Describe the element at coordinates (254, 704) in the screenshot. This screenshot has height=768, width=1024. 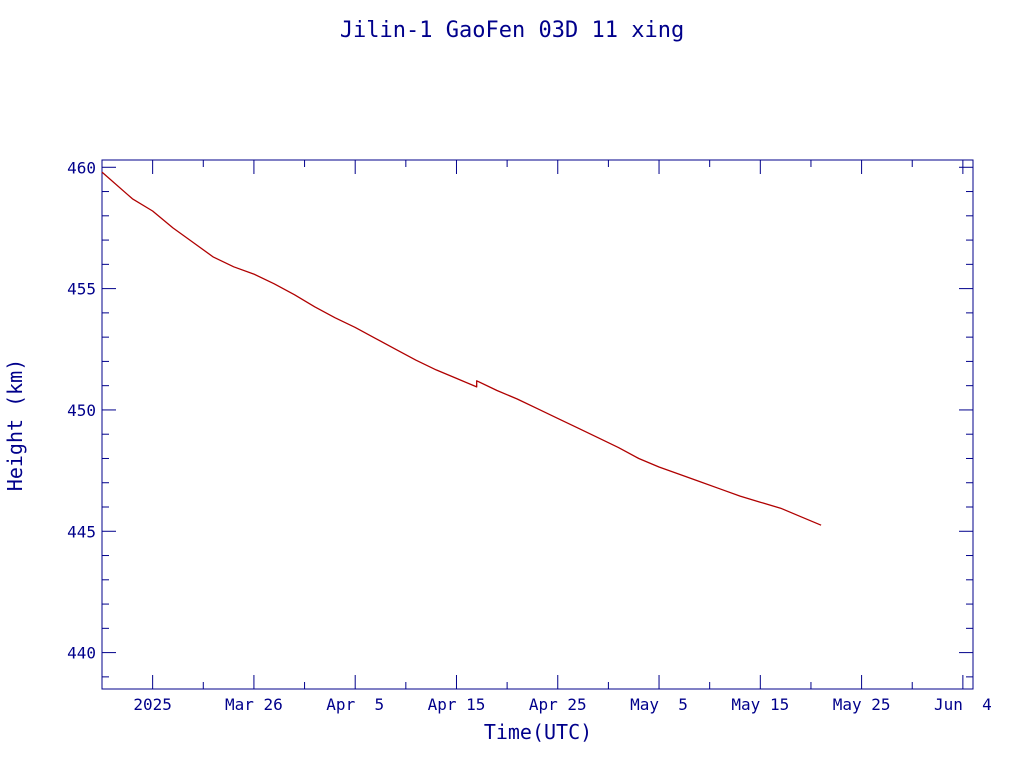
I see `x-tick-label: Mar 26` at that location.